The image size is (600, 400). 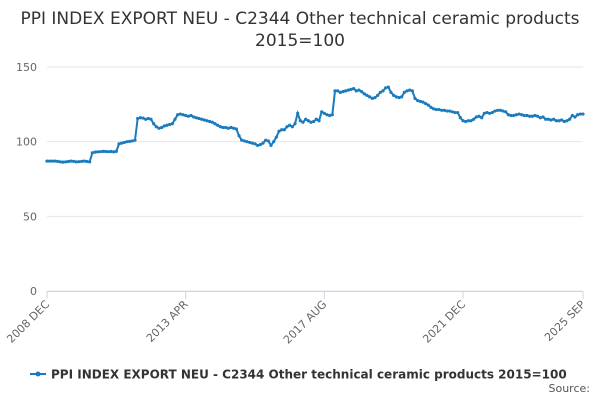 I want to click on x-tick-label: 2017 AUG, so click(x=305, y=322).